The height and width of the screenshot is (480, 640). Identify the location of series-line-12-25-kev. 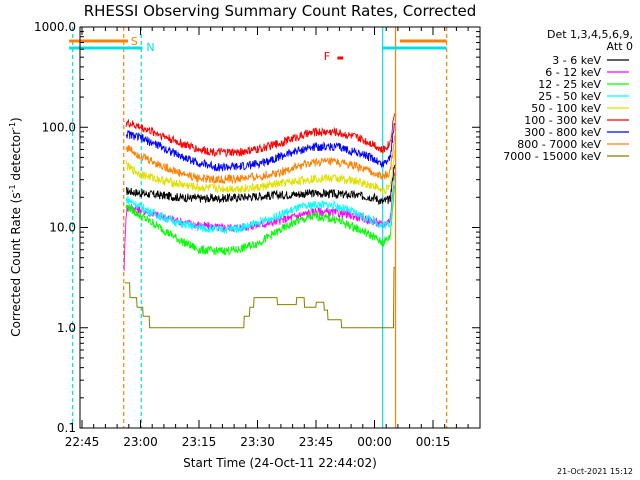
(260, 221).